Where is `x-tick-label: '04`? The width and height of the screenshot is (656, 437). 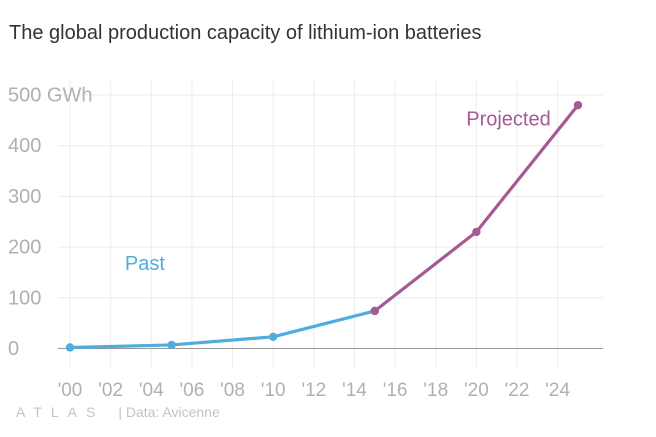 x-tick-label: '04 is located at coordinates (151, 390).